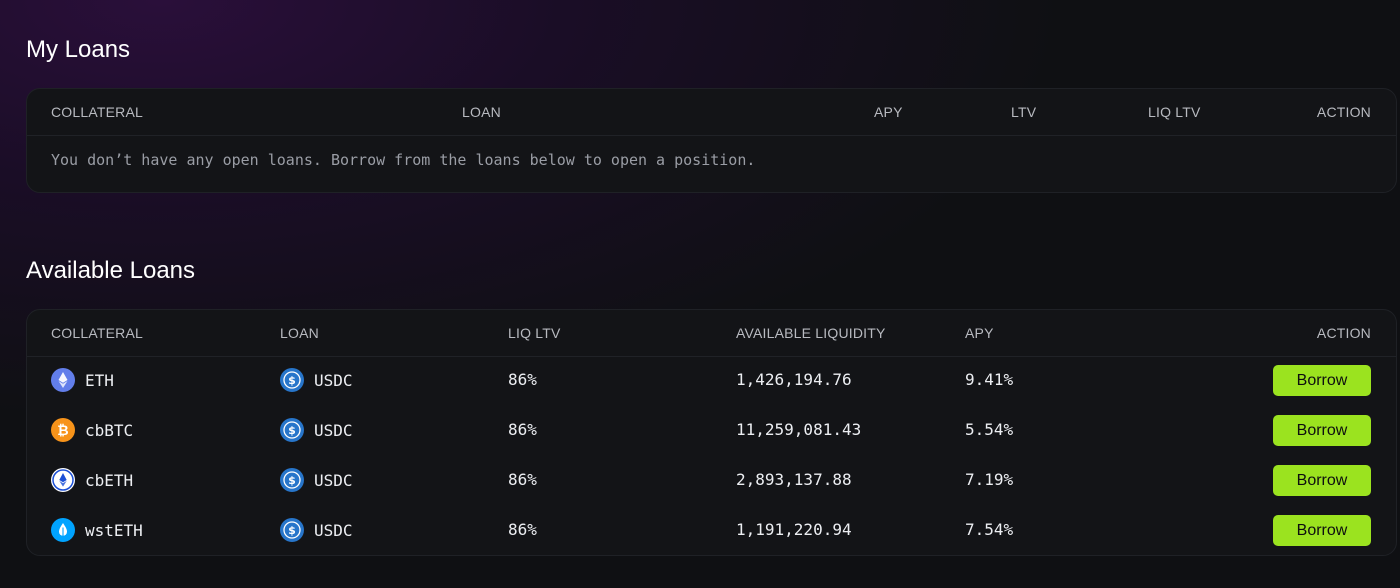  I want to click on available-loans-title: Available Loans, so click(111, 270).